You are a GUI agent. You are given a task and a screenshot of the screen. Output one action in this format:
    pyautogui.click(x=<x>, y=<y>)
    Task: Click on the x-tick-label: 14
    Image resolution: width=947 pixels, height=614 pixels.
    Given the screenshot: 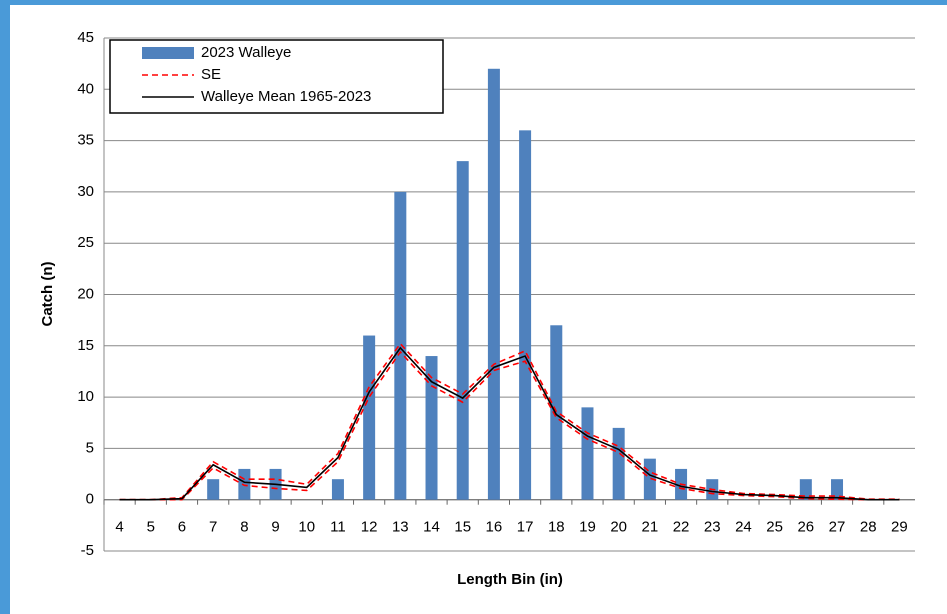 What is the action you would take?
    pyautogui.click(x=431, y=527)
    